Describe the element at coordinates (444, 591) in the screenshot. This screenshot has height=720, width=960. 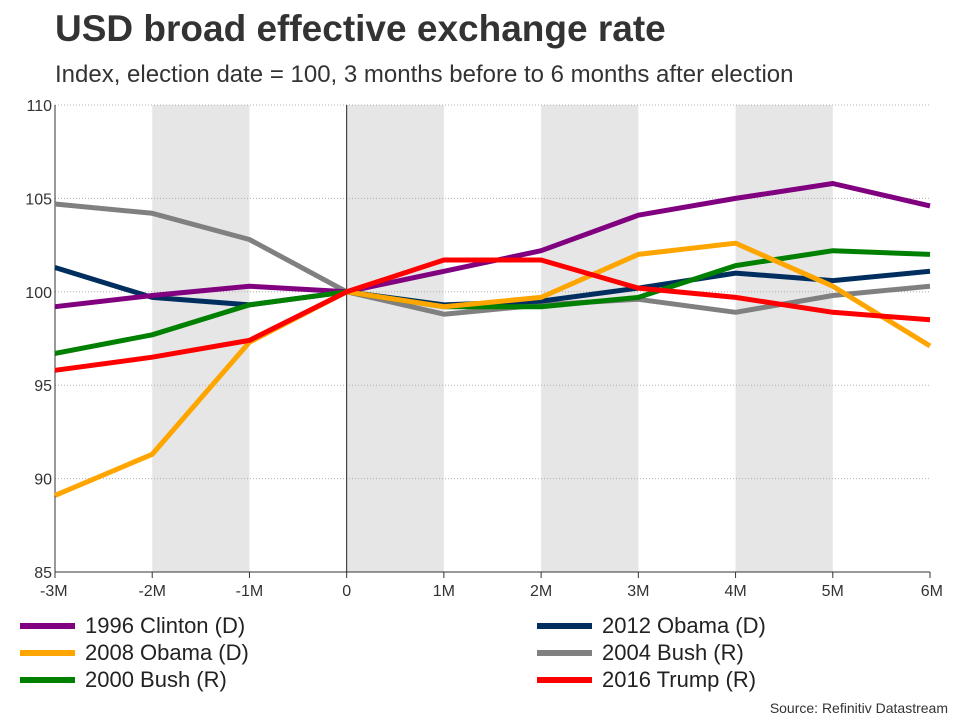
I see `x-tick-label: 1M` at that location.